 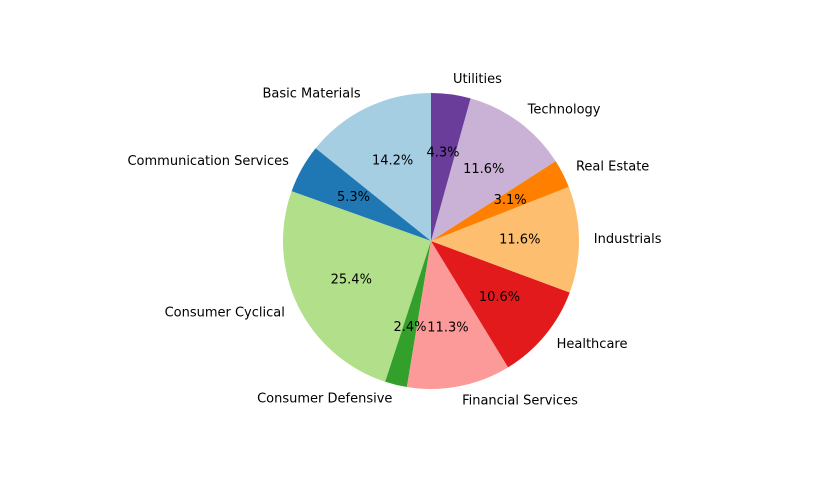 What do you see at coordinates (311, 94) in the screenshot?
I see `category-label-basic-materials: Basic Materials` at bounding box center [311, 94].